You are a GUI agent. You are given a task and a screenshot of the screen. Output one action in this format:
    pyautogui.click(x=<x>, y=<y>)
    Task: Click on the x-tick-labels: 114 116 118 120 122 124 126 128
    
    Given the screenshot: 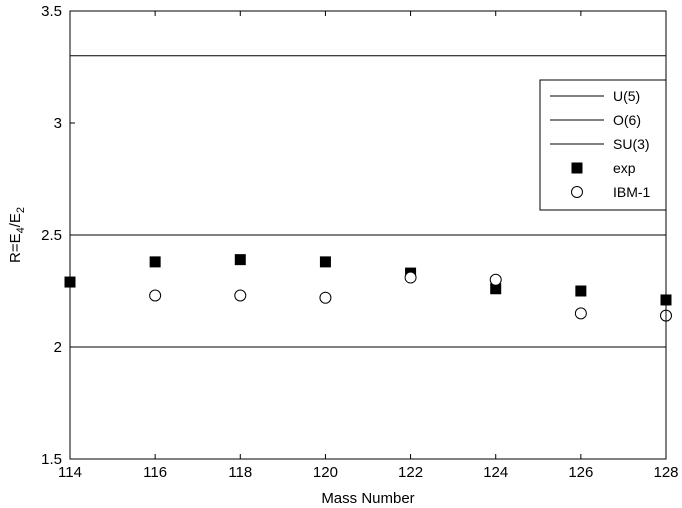 What is the action you would take?
    pyautogui.click(x=368, y=472)
    